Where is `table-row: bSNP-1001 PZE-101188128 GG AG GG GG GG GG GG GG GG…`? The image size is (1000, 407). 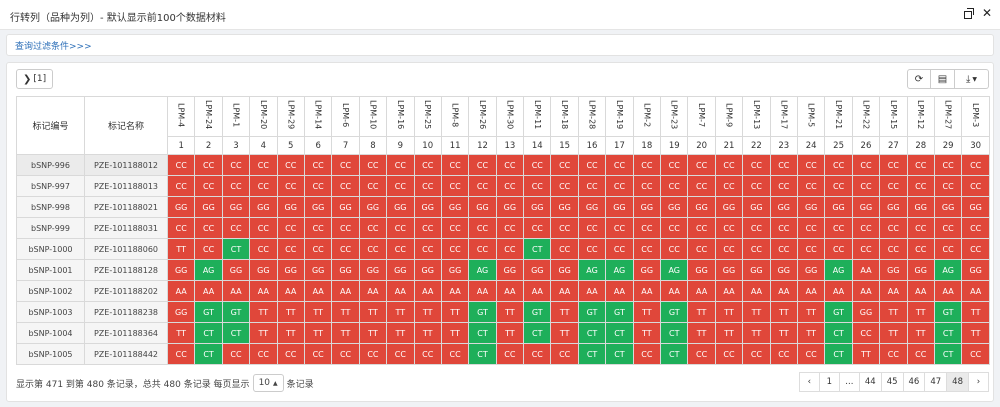 table-row: bSNP-1001 PZE-101188128 GG AG GG GG GG GG GG GG GG… is located at coordinates (503, 270).